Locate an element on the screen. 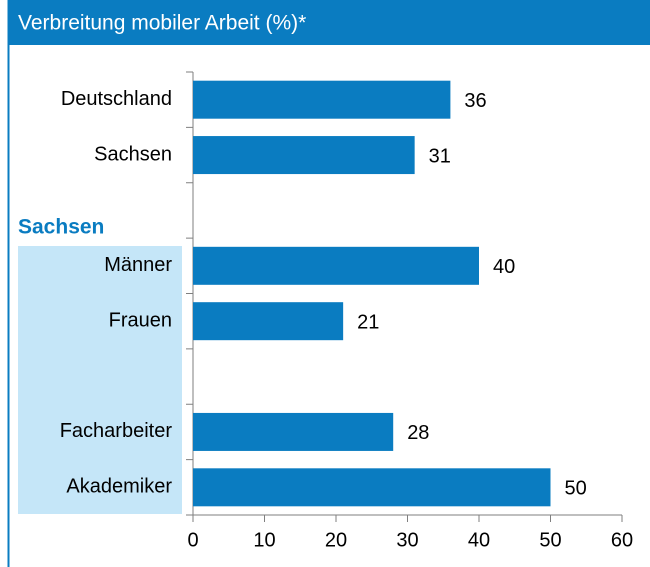  y-tick-label: Akademiker is located at coordinates (119, 487).